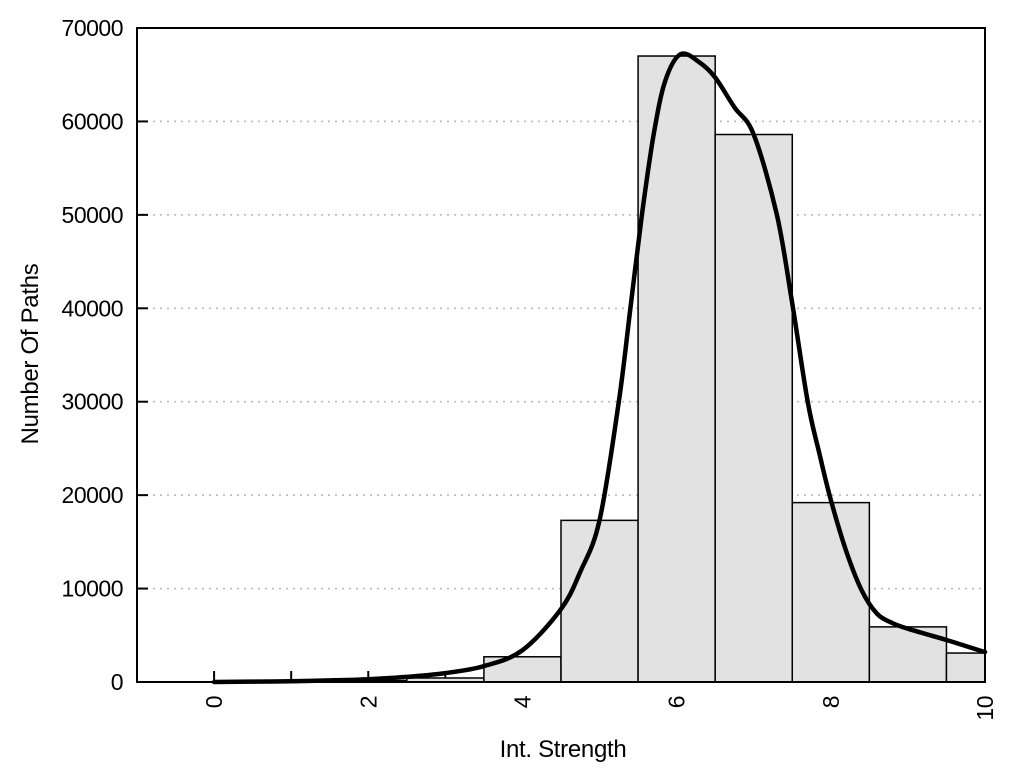 The image size is (1024, 768). I want to click on x-tick-label: 8, so click(831, 702).